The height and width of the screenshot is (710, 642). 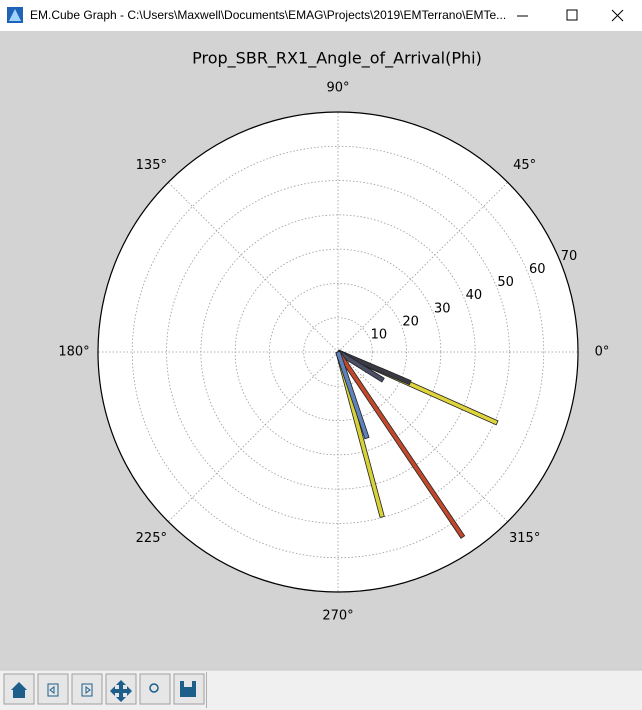 I want to click on ray, so click(x=352, y=395).